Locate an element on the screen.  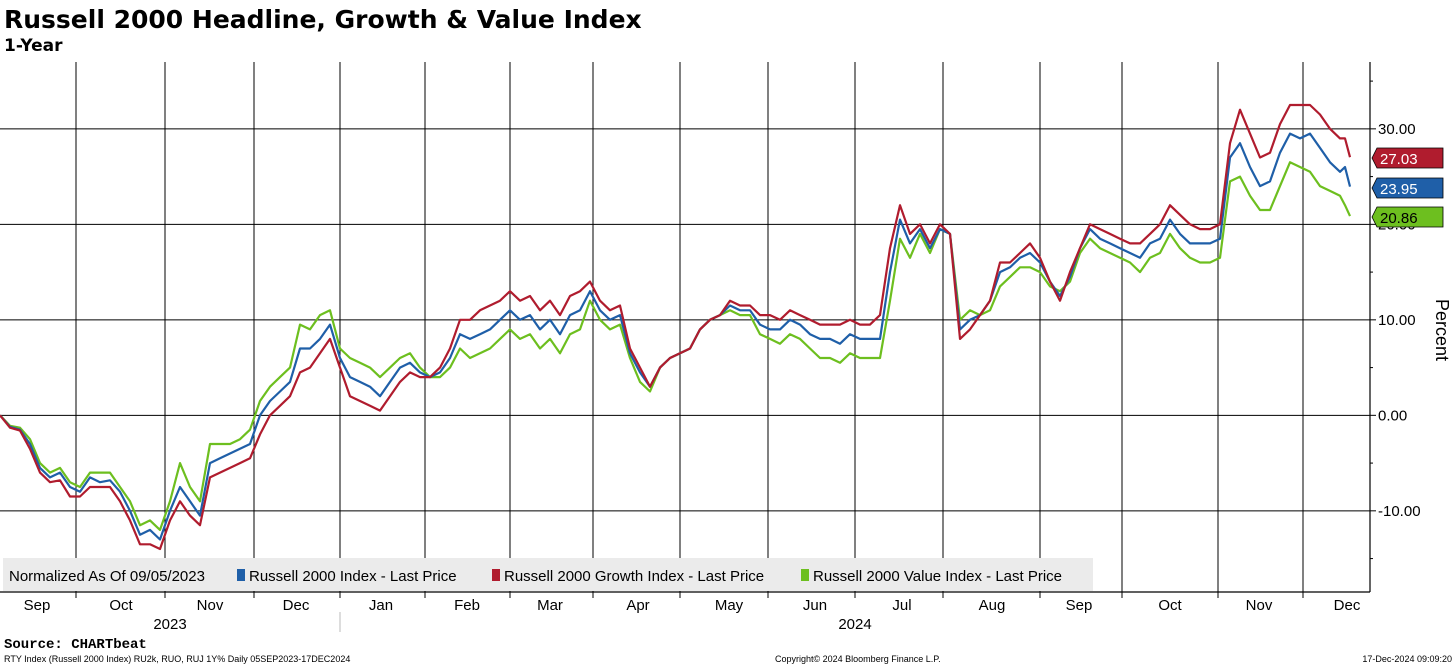
last-value-label: 23.95 is located at coordinates (1399, 189).